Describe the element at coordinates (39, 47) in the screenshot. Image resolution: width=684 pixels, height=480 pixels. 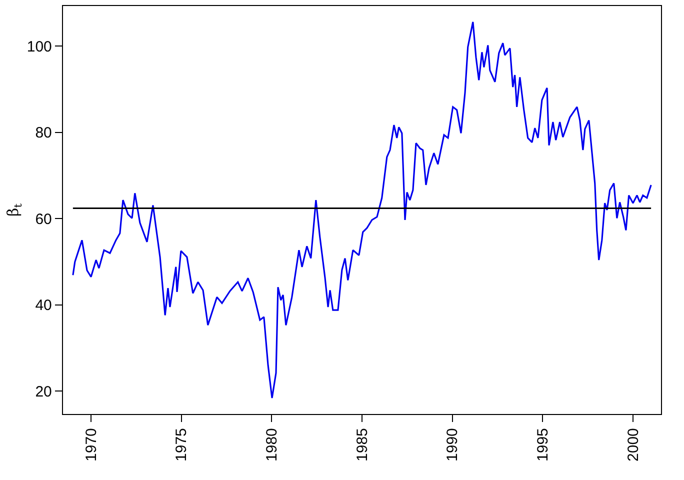
I see `y-tick-label: 100` at that location.